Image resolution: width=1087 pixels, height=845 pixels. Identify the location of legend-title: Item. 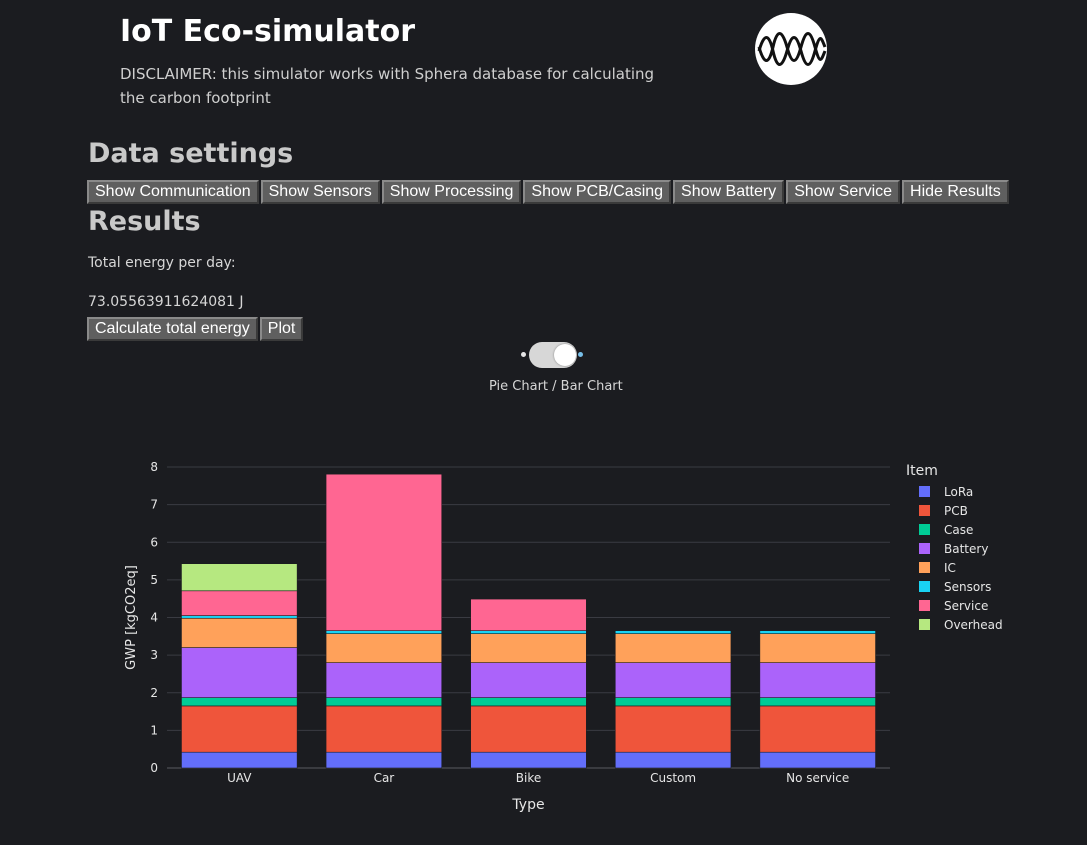
(922, 471).